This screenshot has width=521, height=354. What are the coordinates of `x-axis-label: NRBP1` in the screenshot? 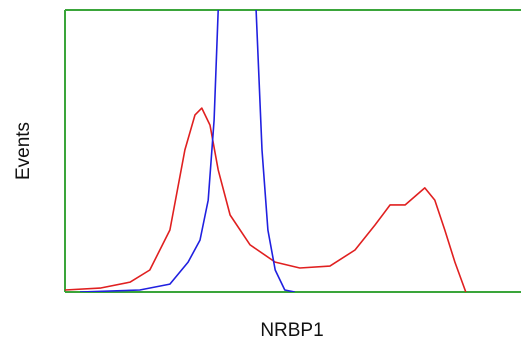 It's located at (291, 330).